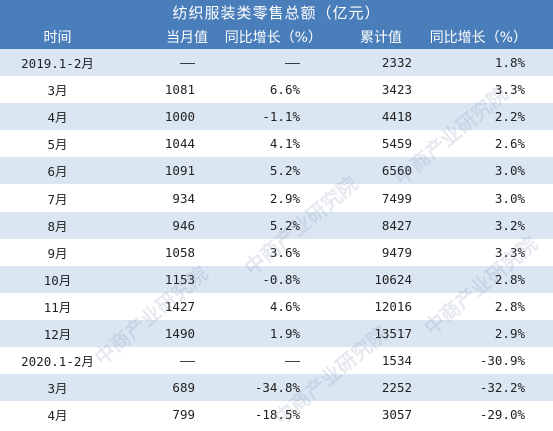 This screenshot has height=431, width=553. Describe the element at coordinates (502, 361) in the screenshot. I see `cell-cumulative-yoy: -30.9%` at that location.